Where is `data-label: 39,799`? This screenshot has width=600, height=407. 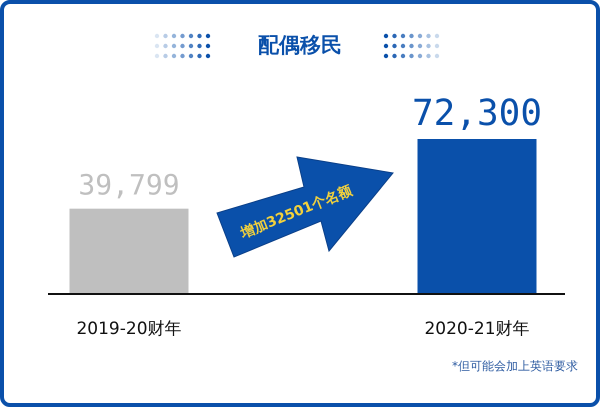
data-label: 39,799 is located at coordinates (129, 185).